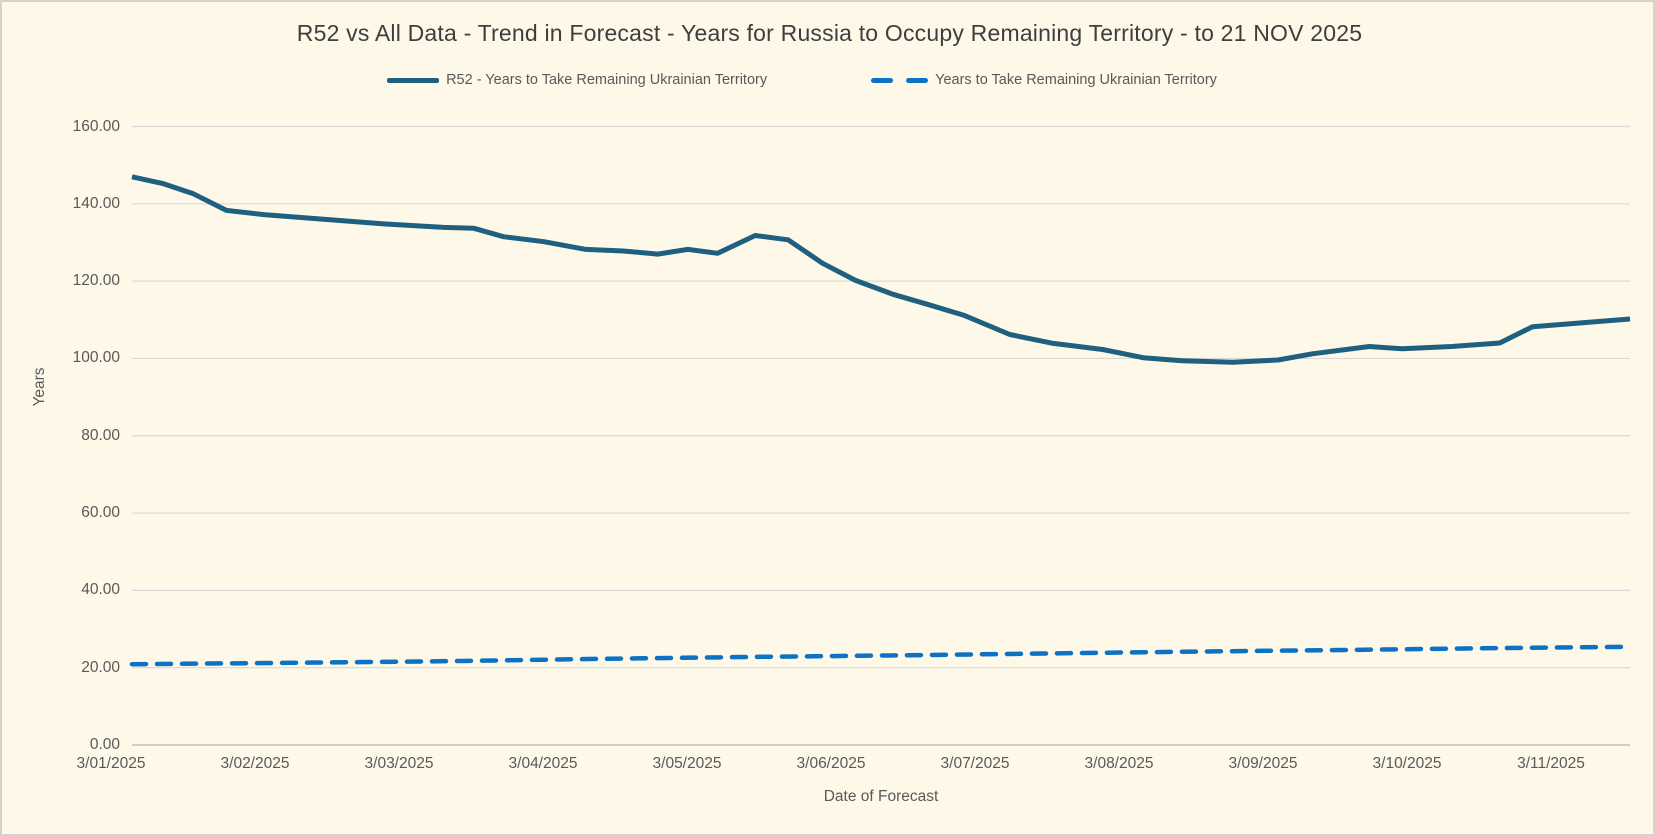 This screenshot has width=1655, height=836. What do you see at coordinates (1263, 763) in the screenshot?
I see `x-tick-label: 3/09/2025` at bounding box center [1263, 763].